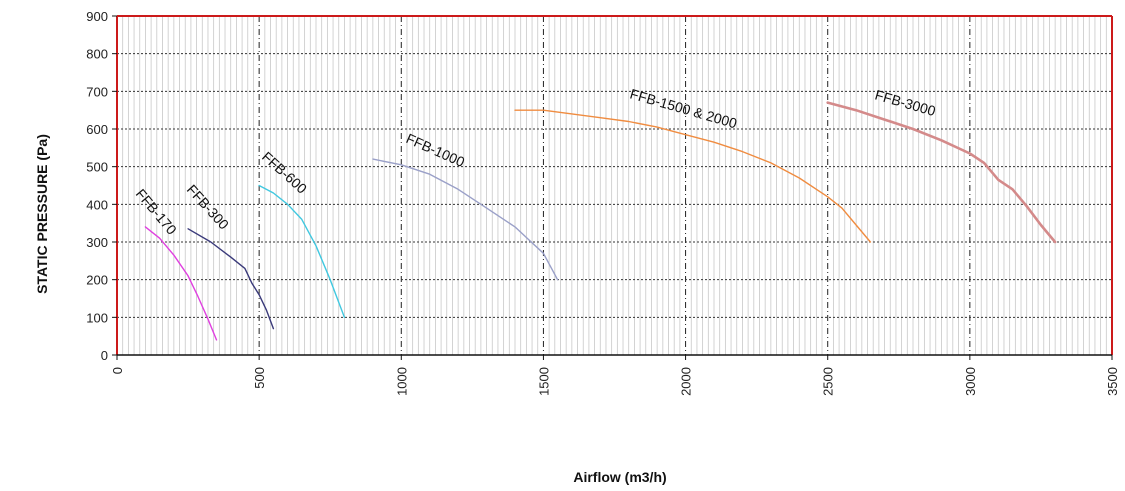 This screenshot has height=491, width=1125. I want to click on x-axis-title: Airflow (m3/h), so click(619, 477).